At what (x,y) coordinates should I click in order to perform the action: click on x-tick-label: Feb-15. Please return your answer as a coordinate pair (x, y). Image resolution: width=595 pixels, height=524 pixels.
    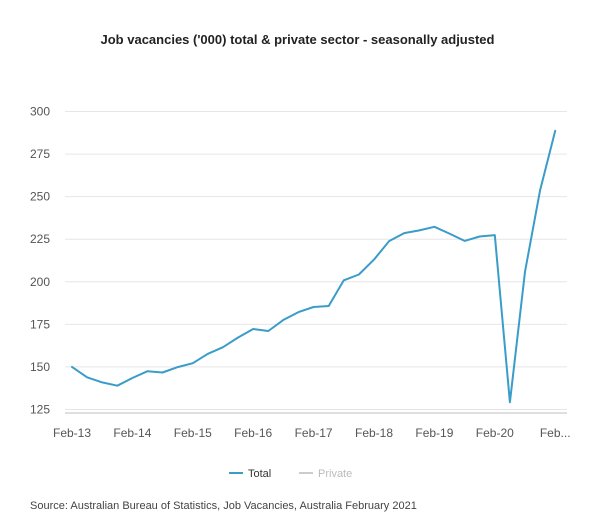
    Looking at the image, I should click on (193, 433).